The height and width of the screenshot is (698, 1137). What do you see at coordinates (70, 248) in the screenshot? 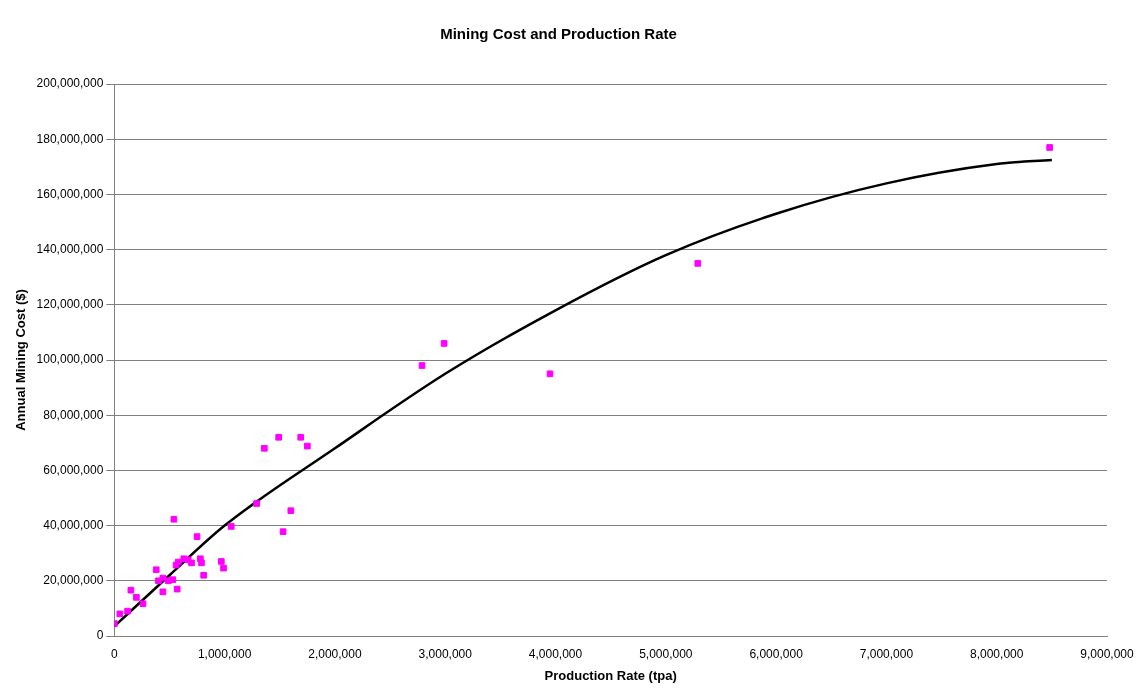
I see `y-tick-label: 140,000,000` at bounding box center [70, 248].